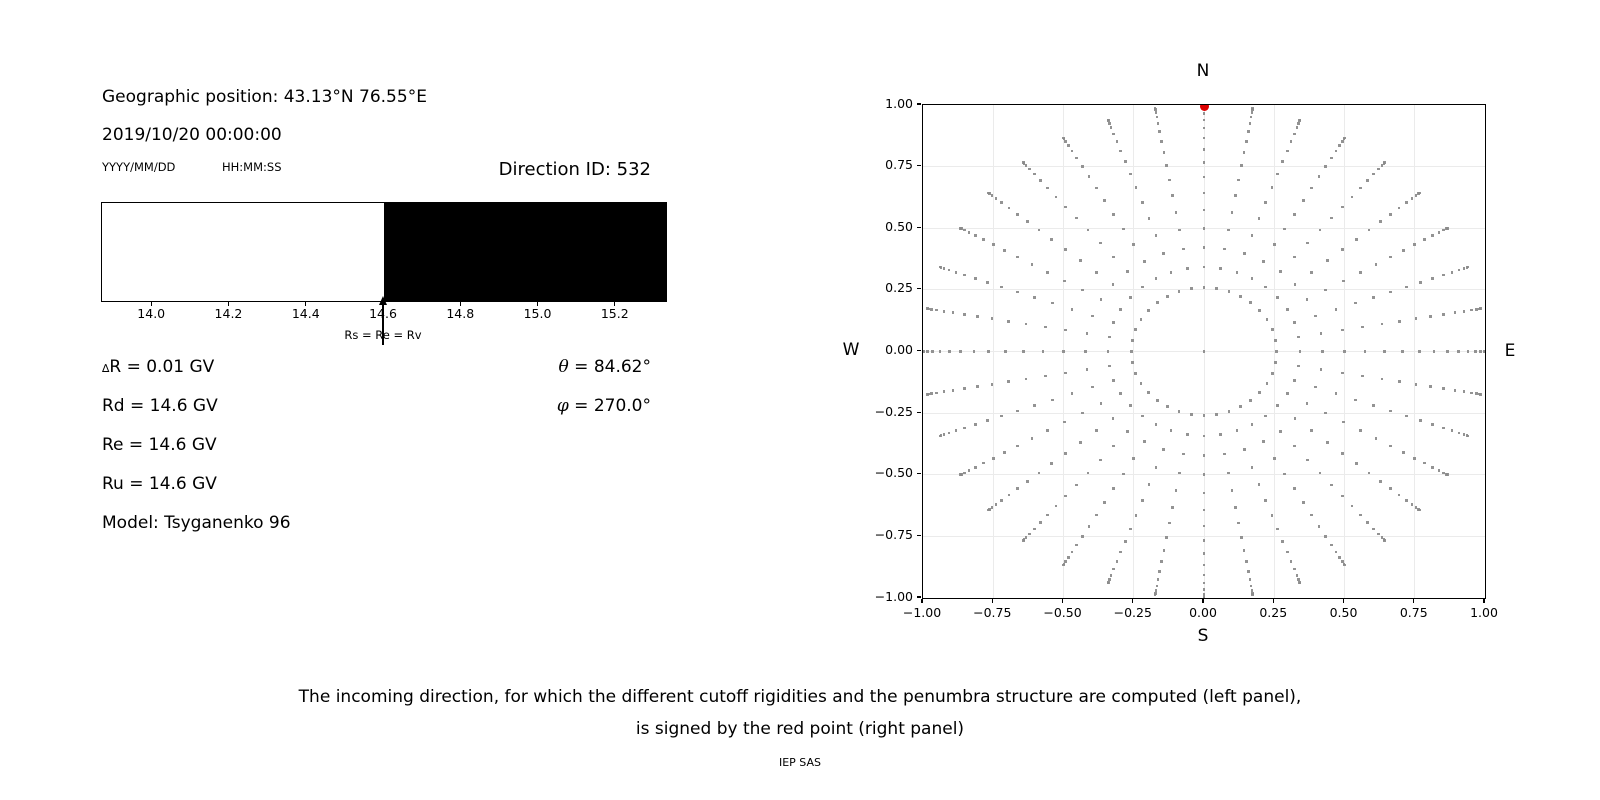 This screenshot has height=800, width=1600. I want to click on delta-symbol: ∆, so click(106, 368).